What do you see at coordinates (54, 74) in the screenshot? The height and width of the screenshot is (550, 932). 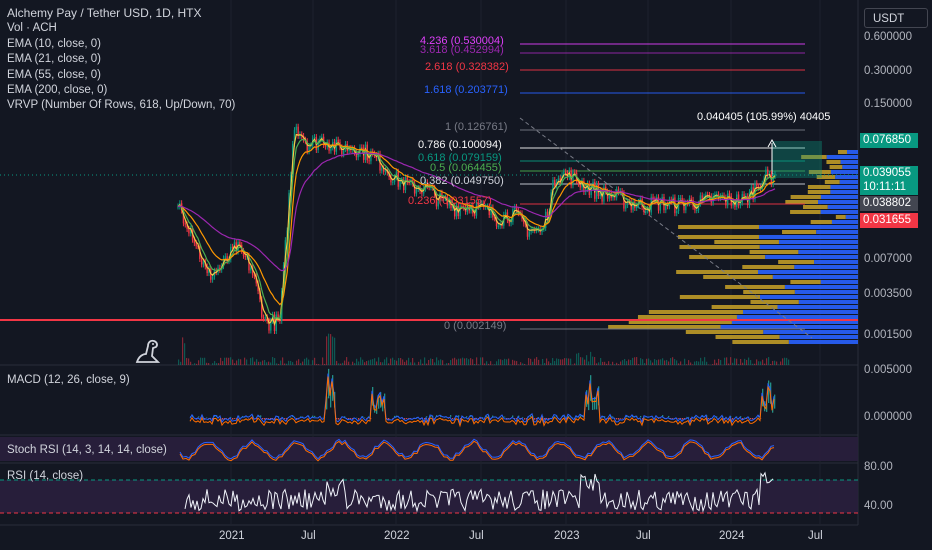 I see `indicator-ema55: EMA (55, close, 0)` at bounding box center [54, 74].